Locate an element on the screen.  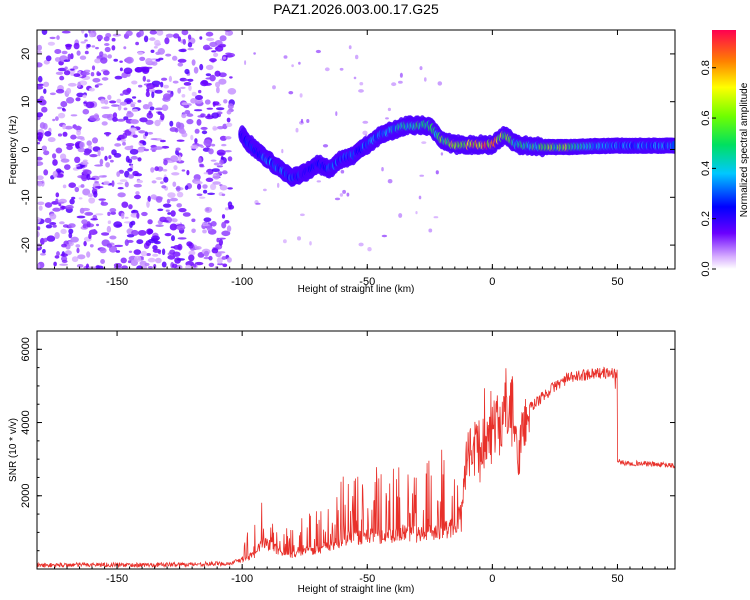
colorbar-tick-label: 0.0 is located at coordinates (706, 268).